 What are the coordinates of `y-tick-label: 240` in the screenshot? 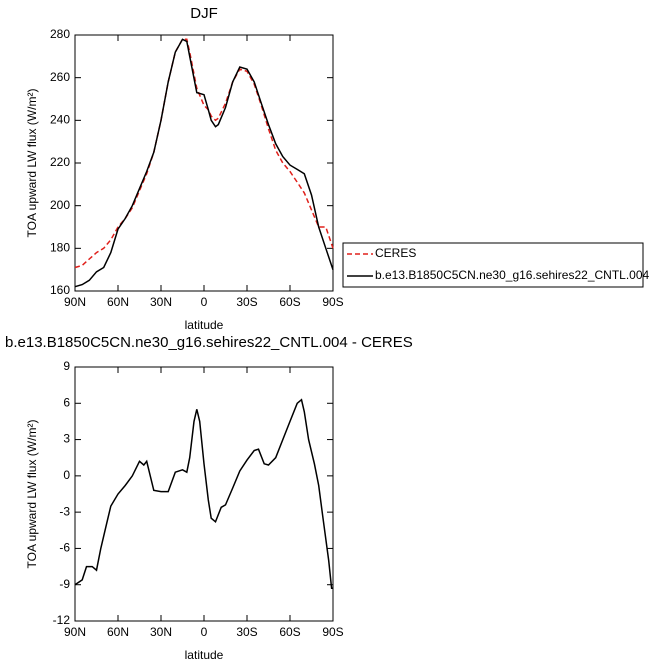 It's located at (60, 120).